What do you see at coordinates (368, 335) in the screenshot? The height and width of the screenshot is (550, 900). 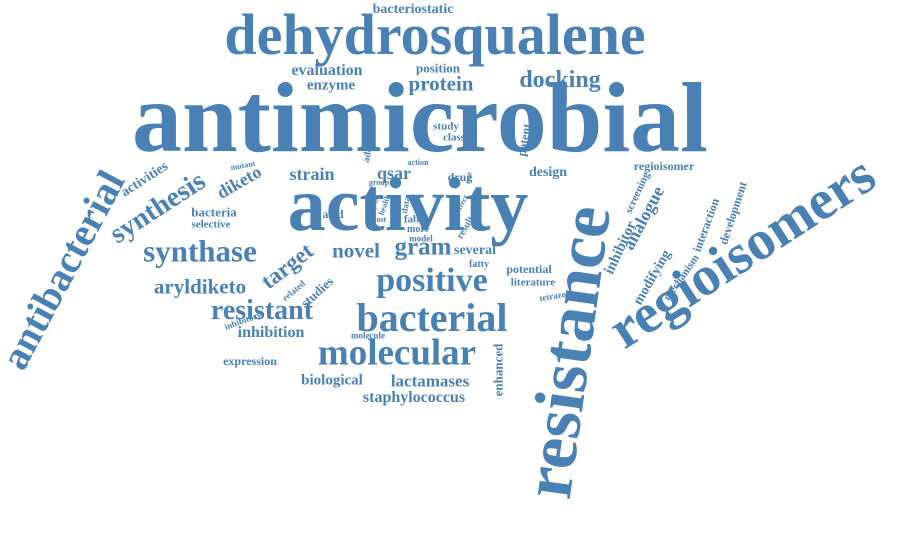 I see `word-molecule: molecule` at bounding box center [368, 335].